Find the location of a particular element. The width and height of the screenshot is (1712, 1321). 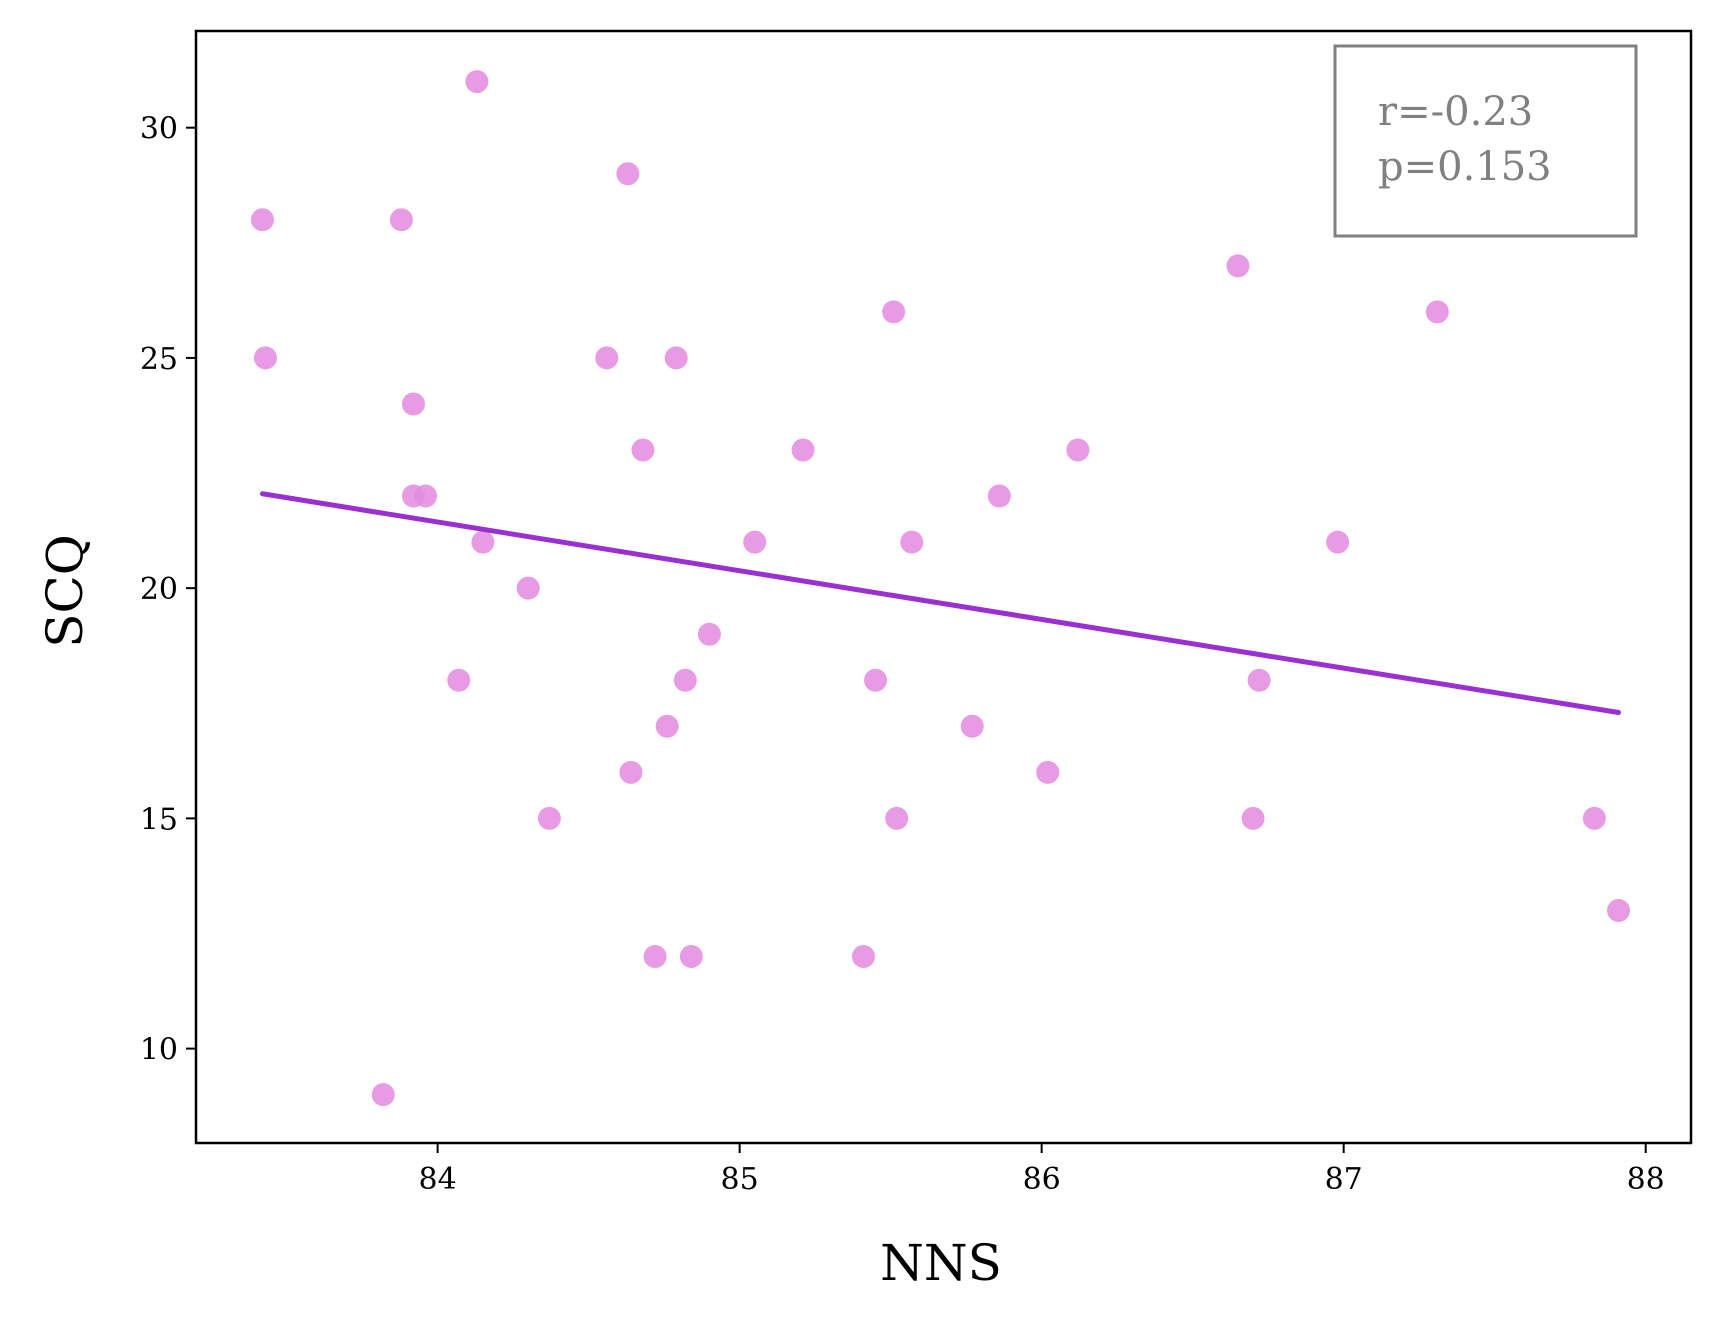

x-tick-label: 84 is located at coordinates (438, 1179).